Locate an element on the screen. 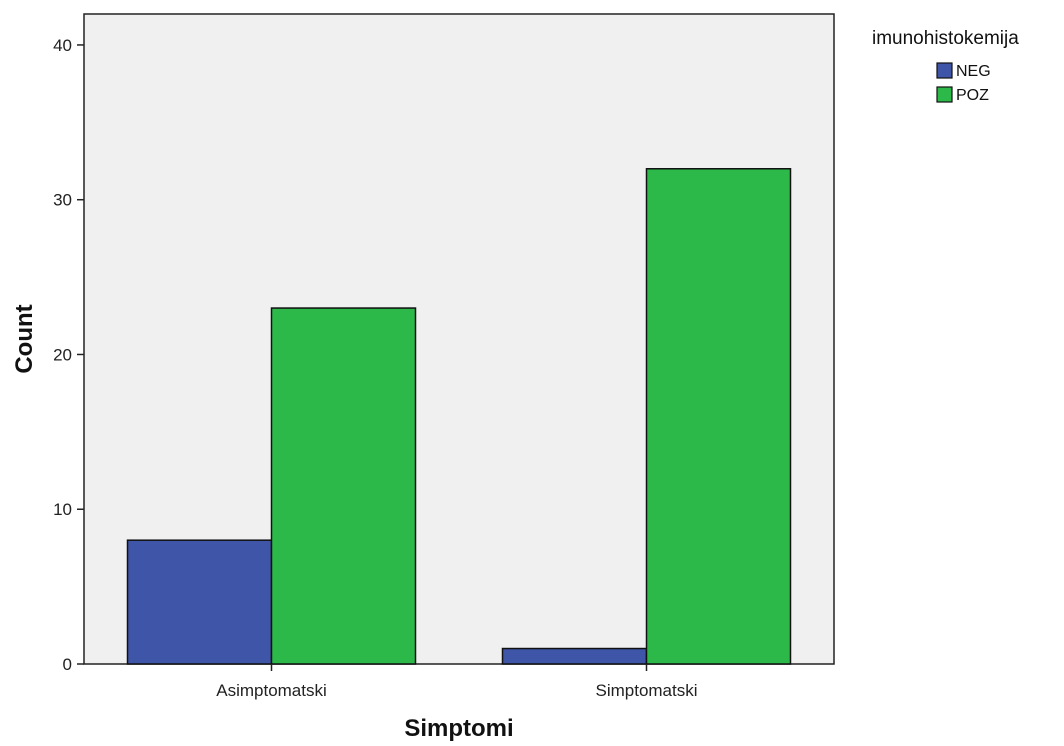 The image size is (1064, 746). y-axis-title: Count is located at coordinates (24, 338).